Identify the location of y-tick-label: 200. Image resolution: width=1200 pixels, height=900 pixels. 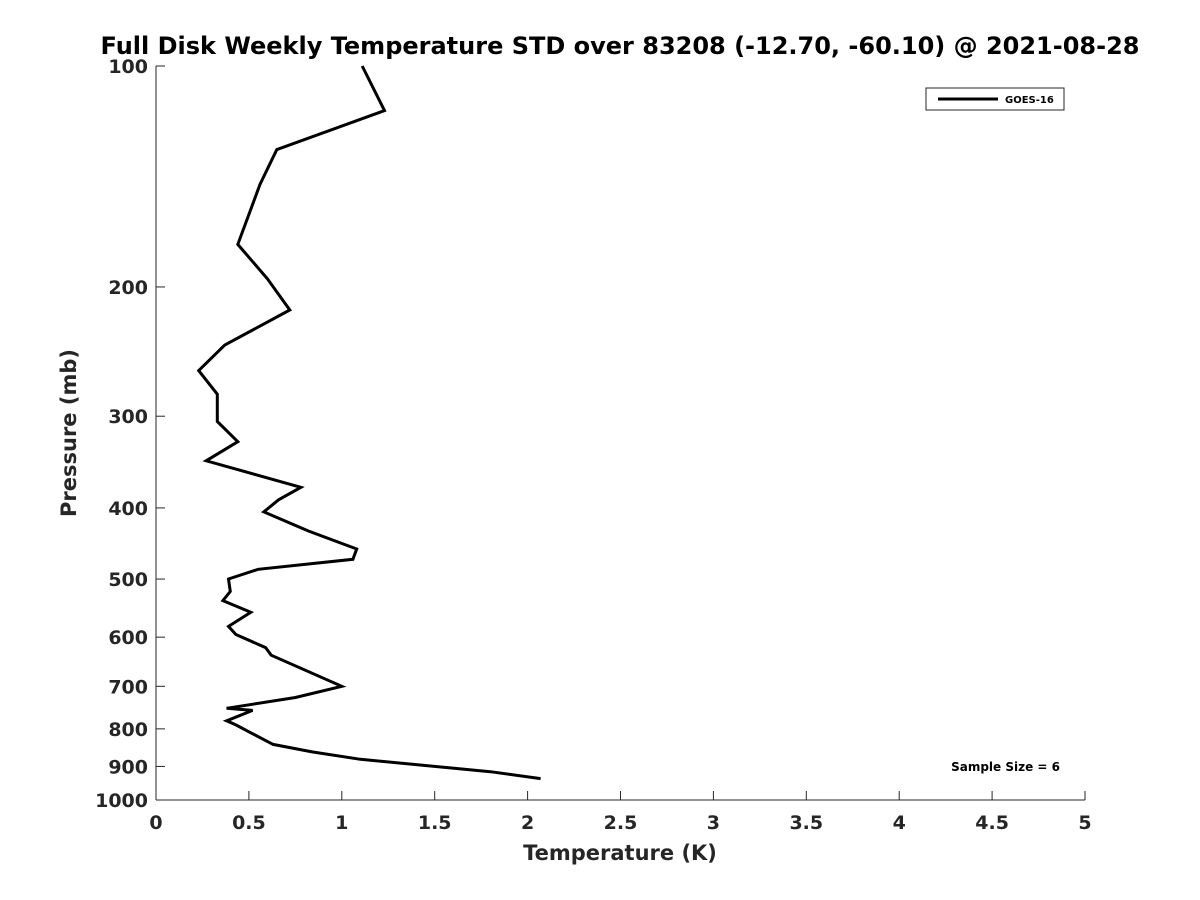
(128, 288).